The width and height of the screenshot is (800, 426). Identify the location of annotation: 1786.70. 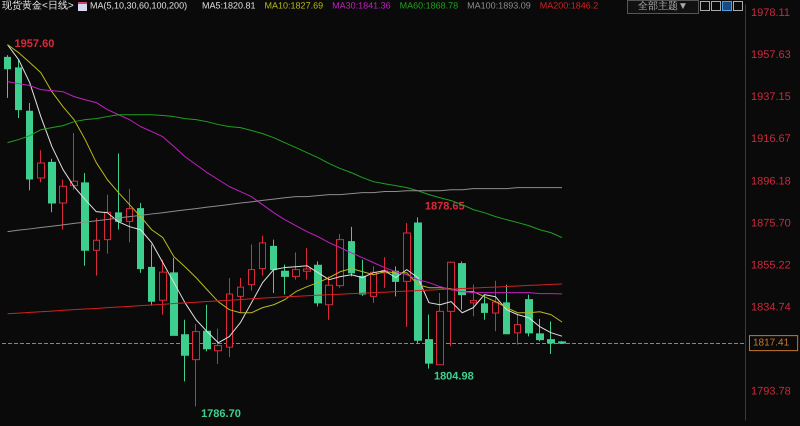
(221, 414).